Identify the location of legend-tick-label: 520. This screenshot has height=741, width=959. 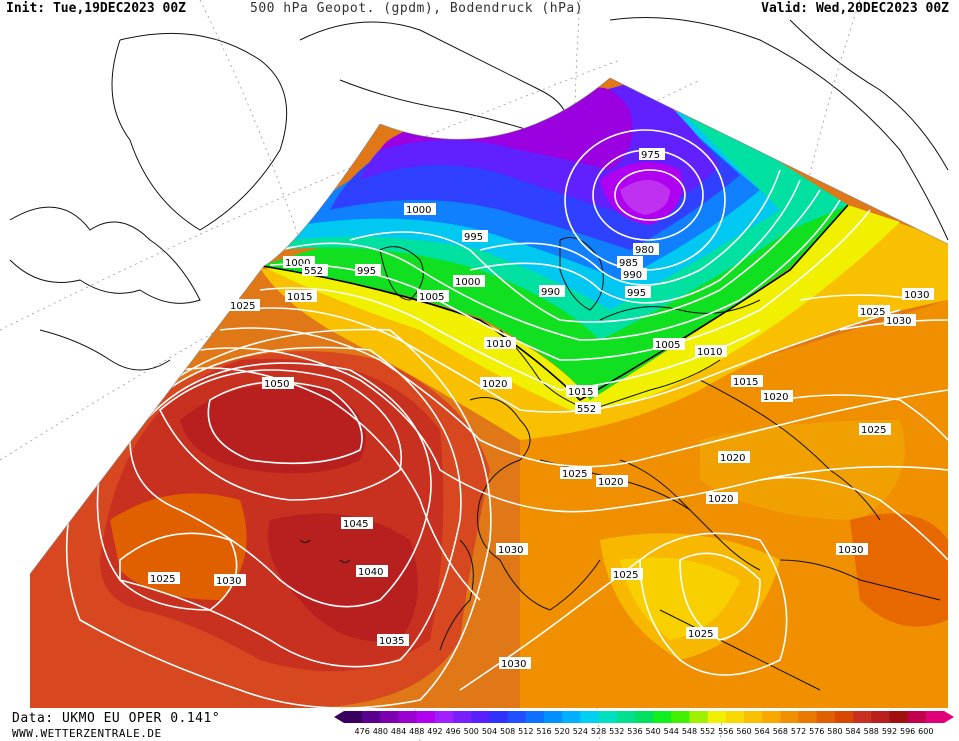
(562, 731).